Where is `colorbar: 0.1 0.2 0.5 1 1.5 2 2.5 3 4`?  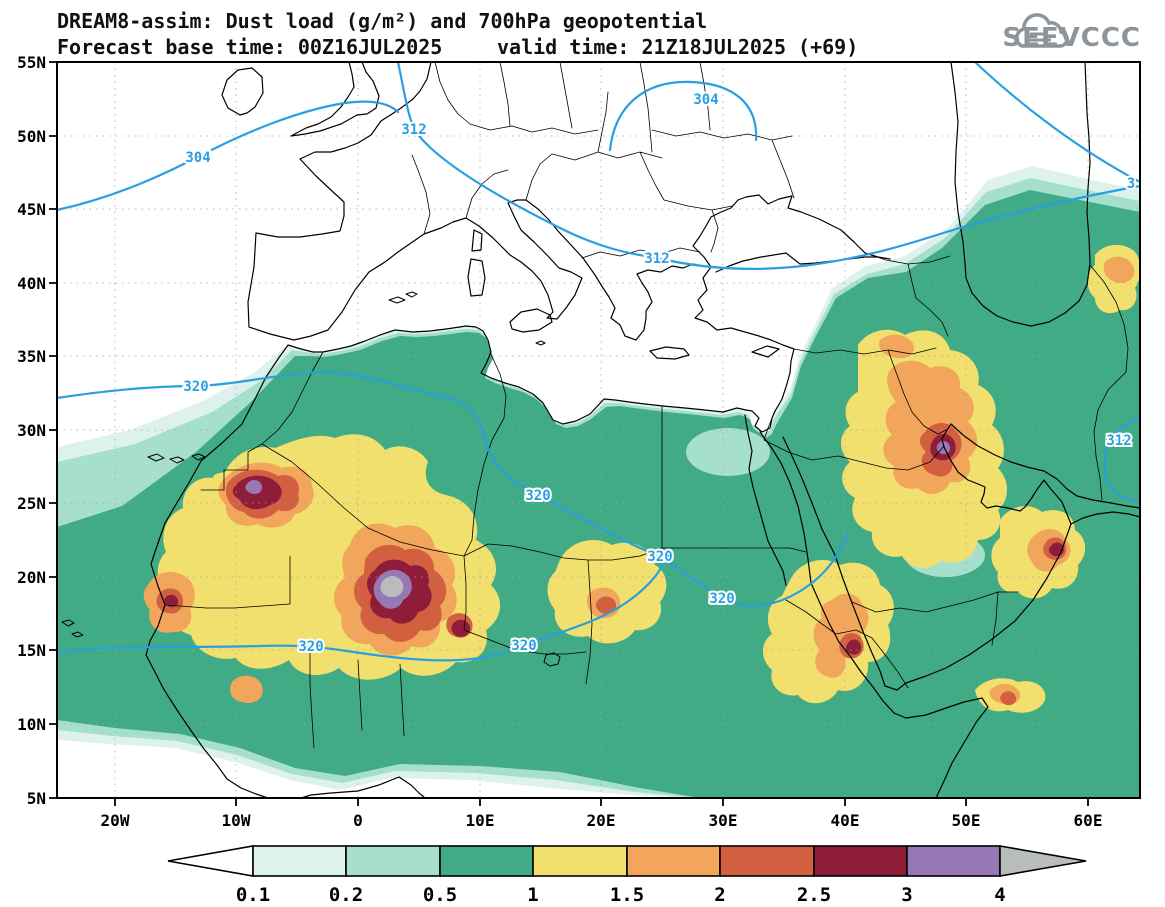
colorbar: 0.1 0.2 0.5 1 1.5 2 2.5 3 4 is located at coordinates (627, 875).